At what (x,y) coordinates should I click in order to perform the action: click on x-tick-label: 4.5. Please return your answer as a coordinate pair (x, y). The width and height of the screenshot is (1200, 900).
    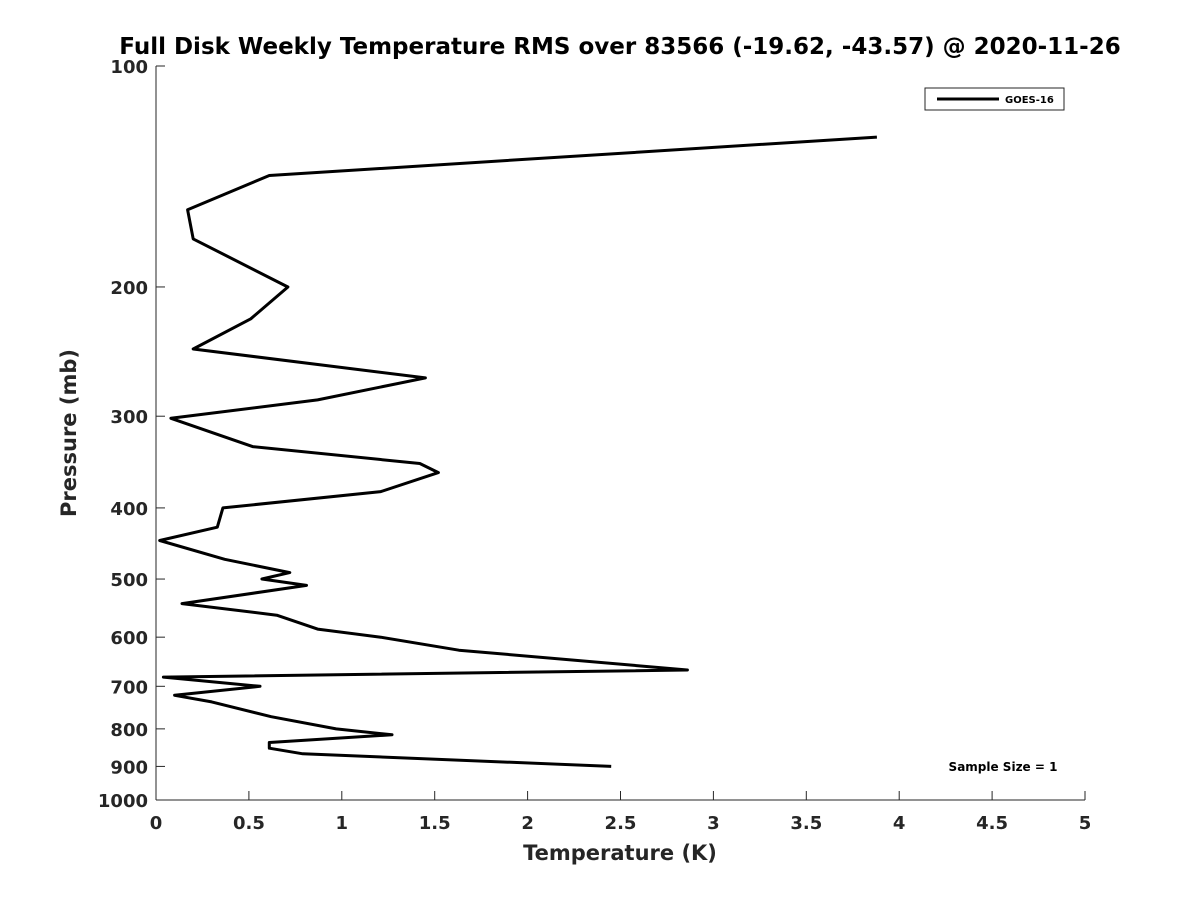
    Looking at the image, I should click on (992, 823).